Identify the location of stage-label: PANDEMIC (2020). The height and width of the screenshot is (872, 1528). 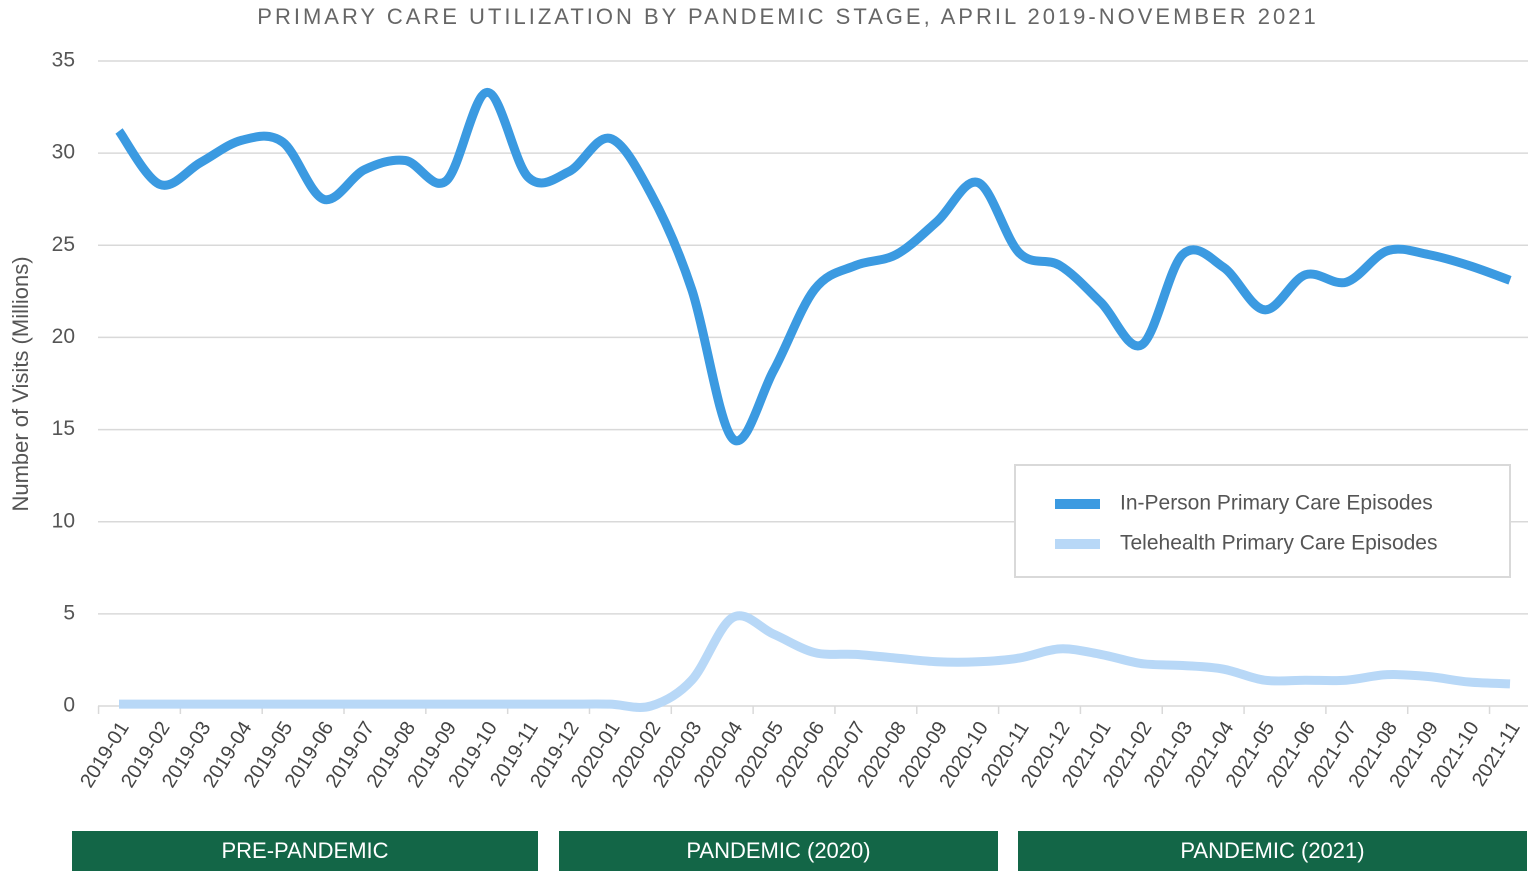
(778, 850).